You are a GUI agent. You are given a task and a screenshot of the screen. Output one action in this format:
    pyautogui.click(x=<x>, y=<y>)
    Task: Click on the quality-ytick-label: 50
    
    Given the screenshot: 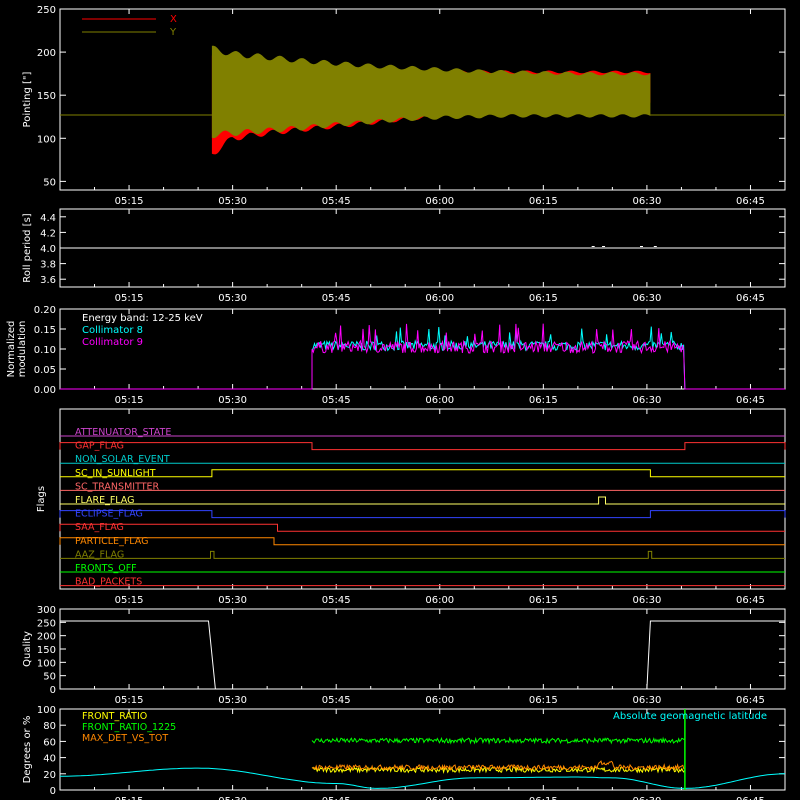 What is the action you would take?
    pyautogui.click(x=49, y=677)
    